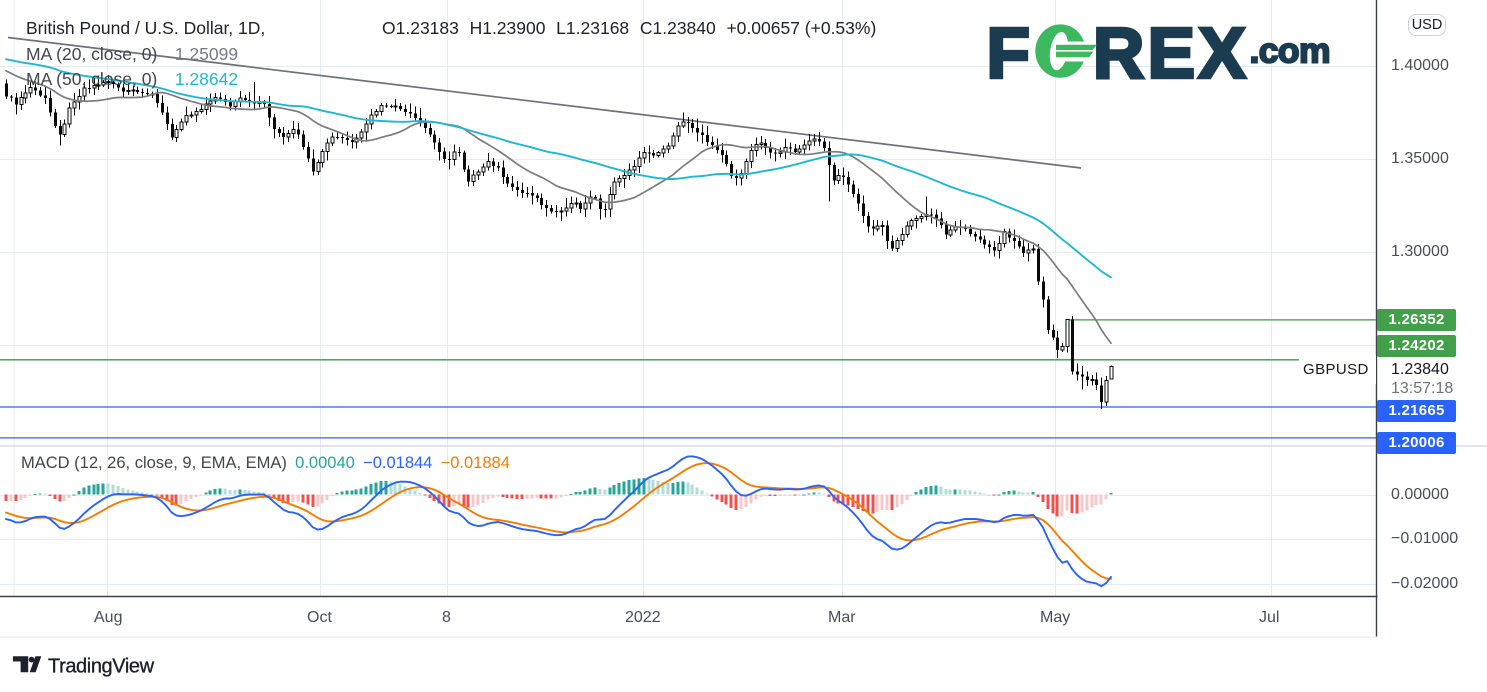 The image size is (1487, 692). What do you see at coordinates (1008, 50) in the screenshot?
I see `svg-text: F` at bounding box center [1008, 50].